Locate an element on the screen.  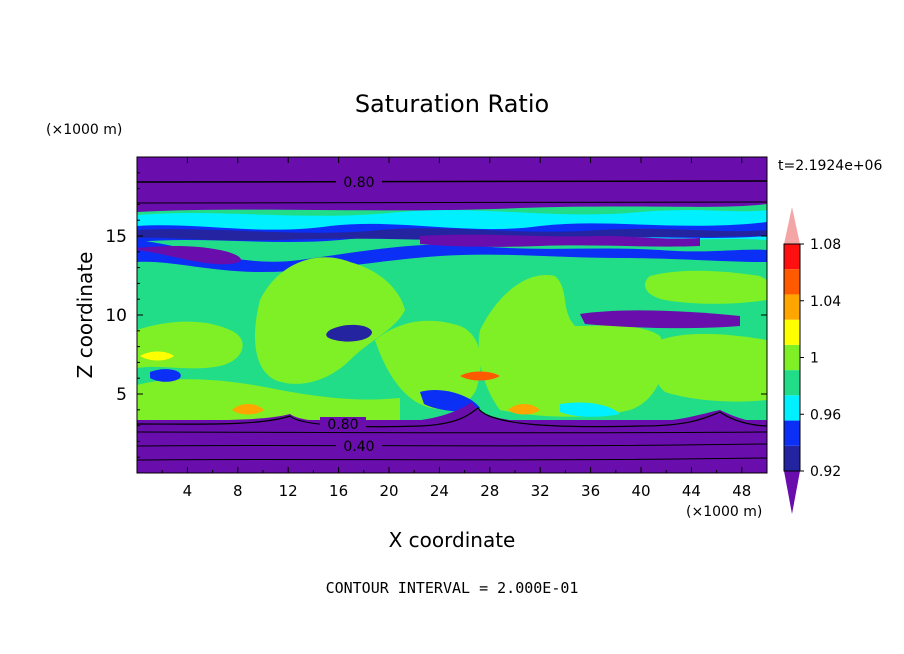
colorbar-tick-label: 0.96 is located at coordinates (825, 415).